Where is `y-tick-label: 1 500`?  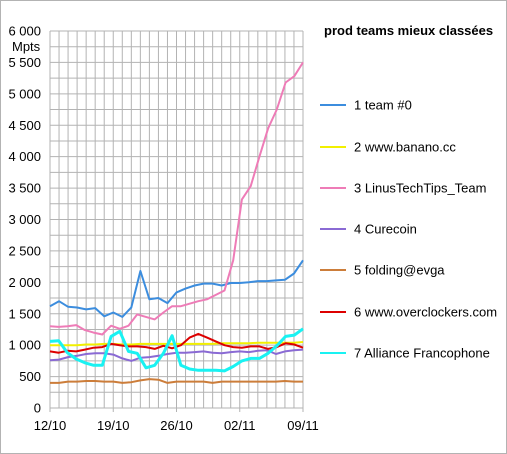
y-tick-label: 1 500 is located at coordinates (24, 313).